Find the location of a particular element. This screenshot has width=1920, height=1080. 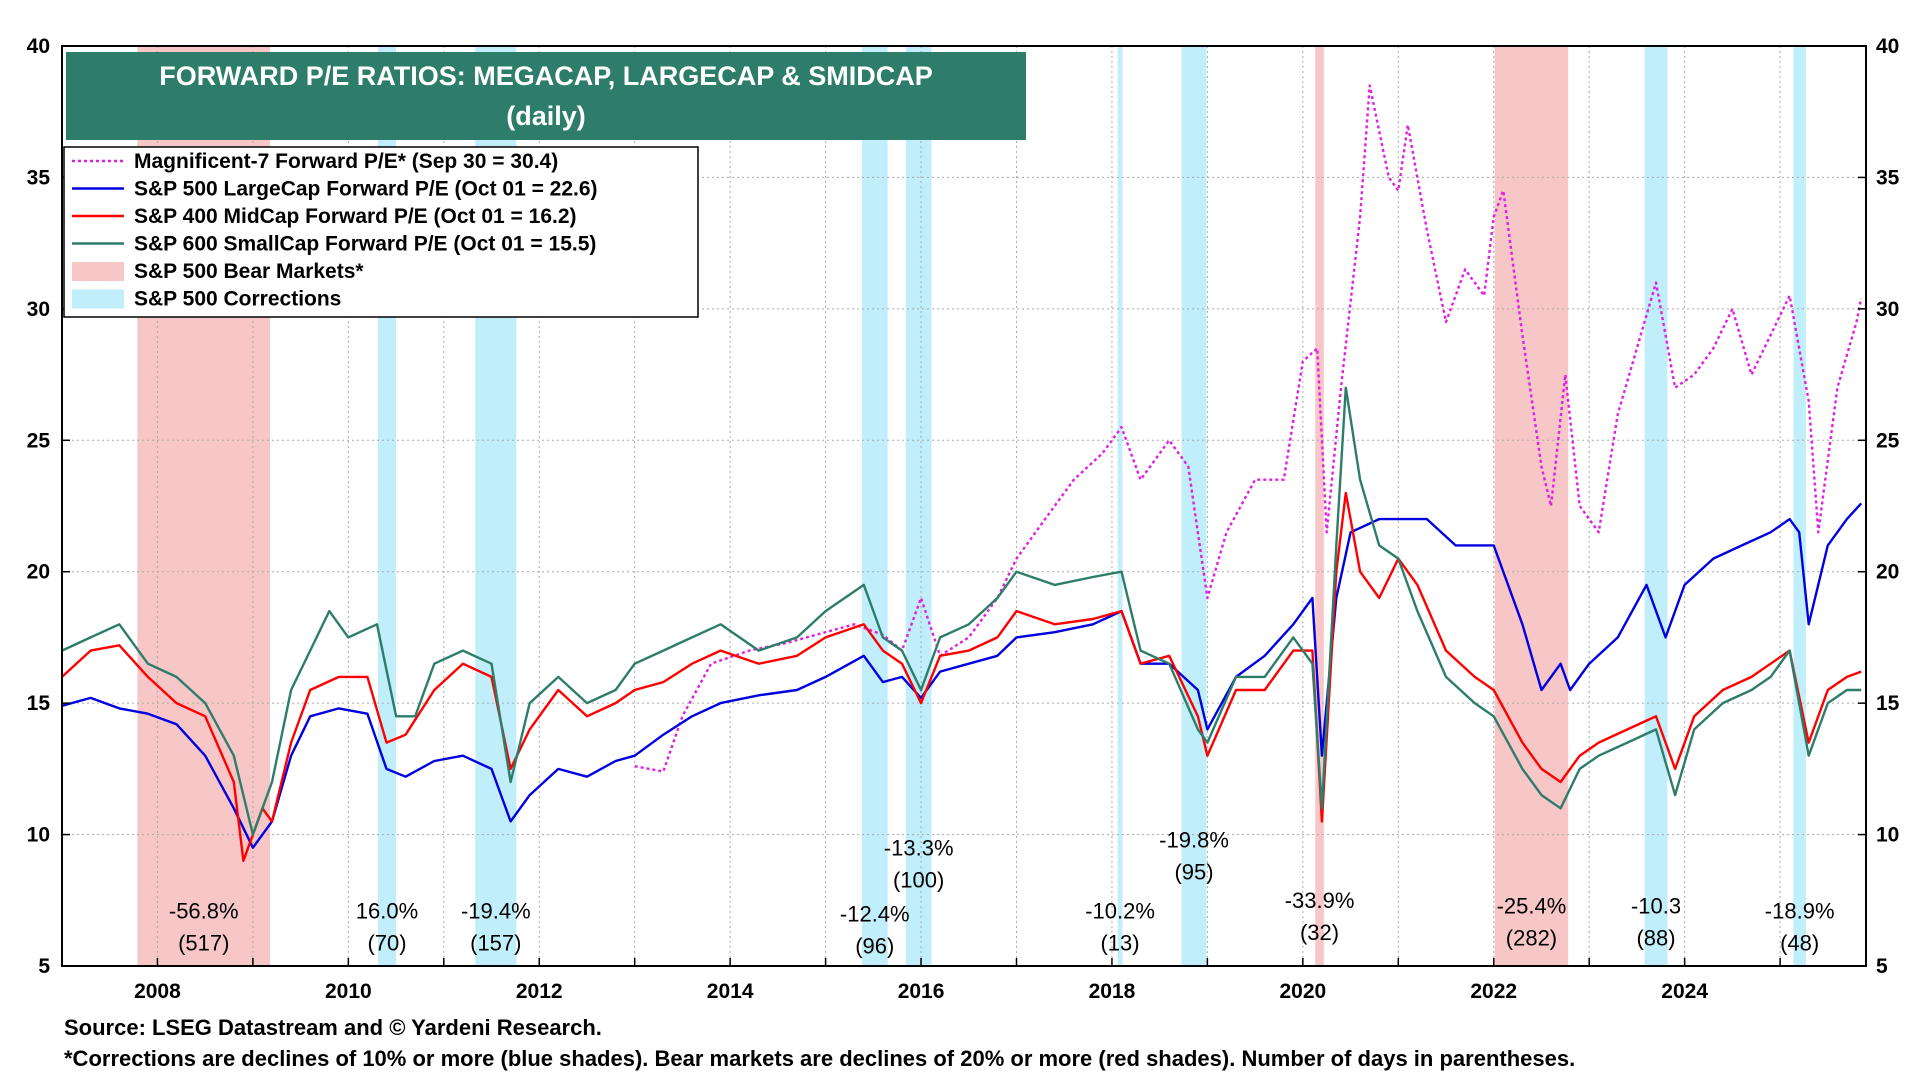

y-tick-right-35: 35 is located at coordinates (1888, 177).